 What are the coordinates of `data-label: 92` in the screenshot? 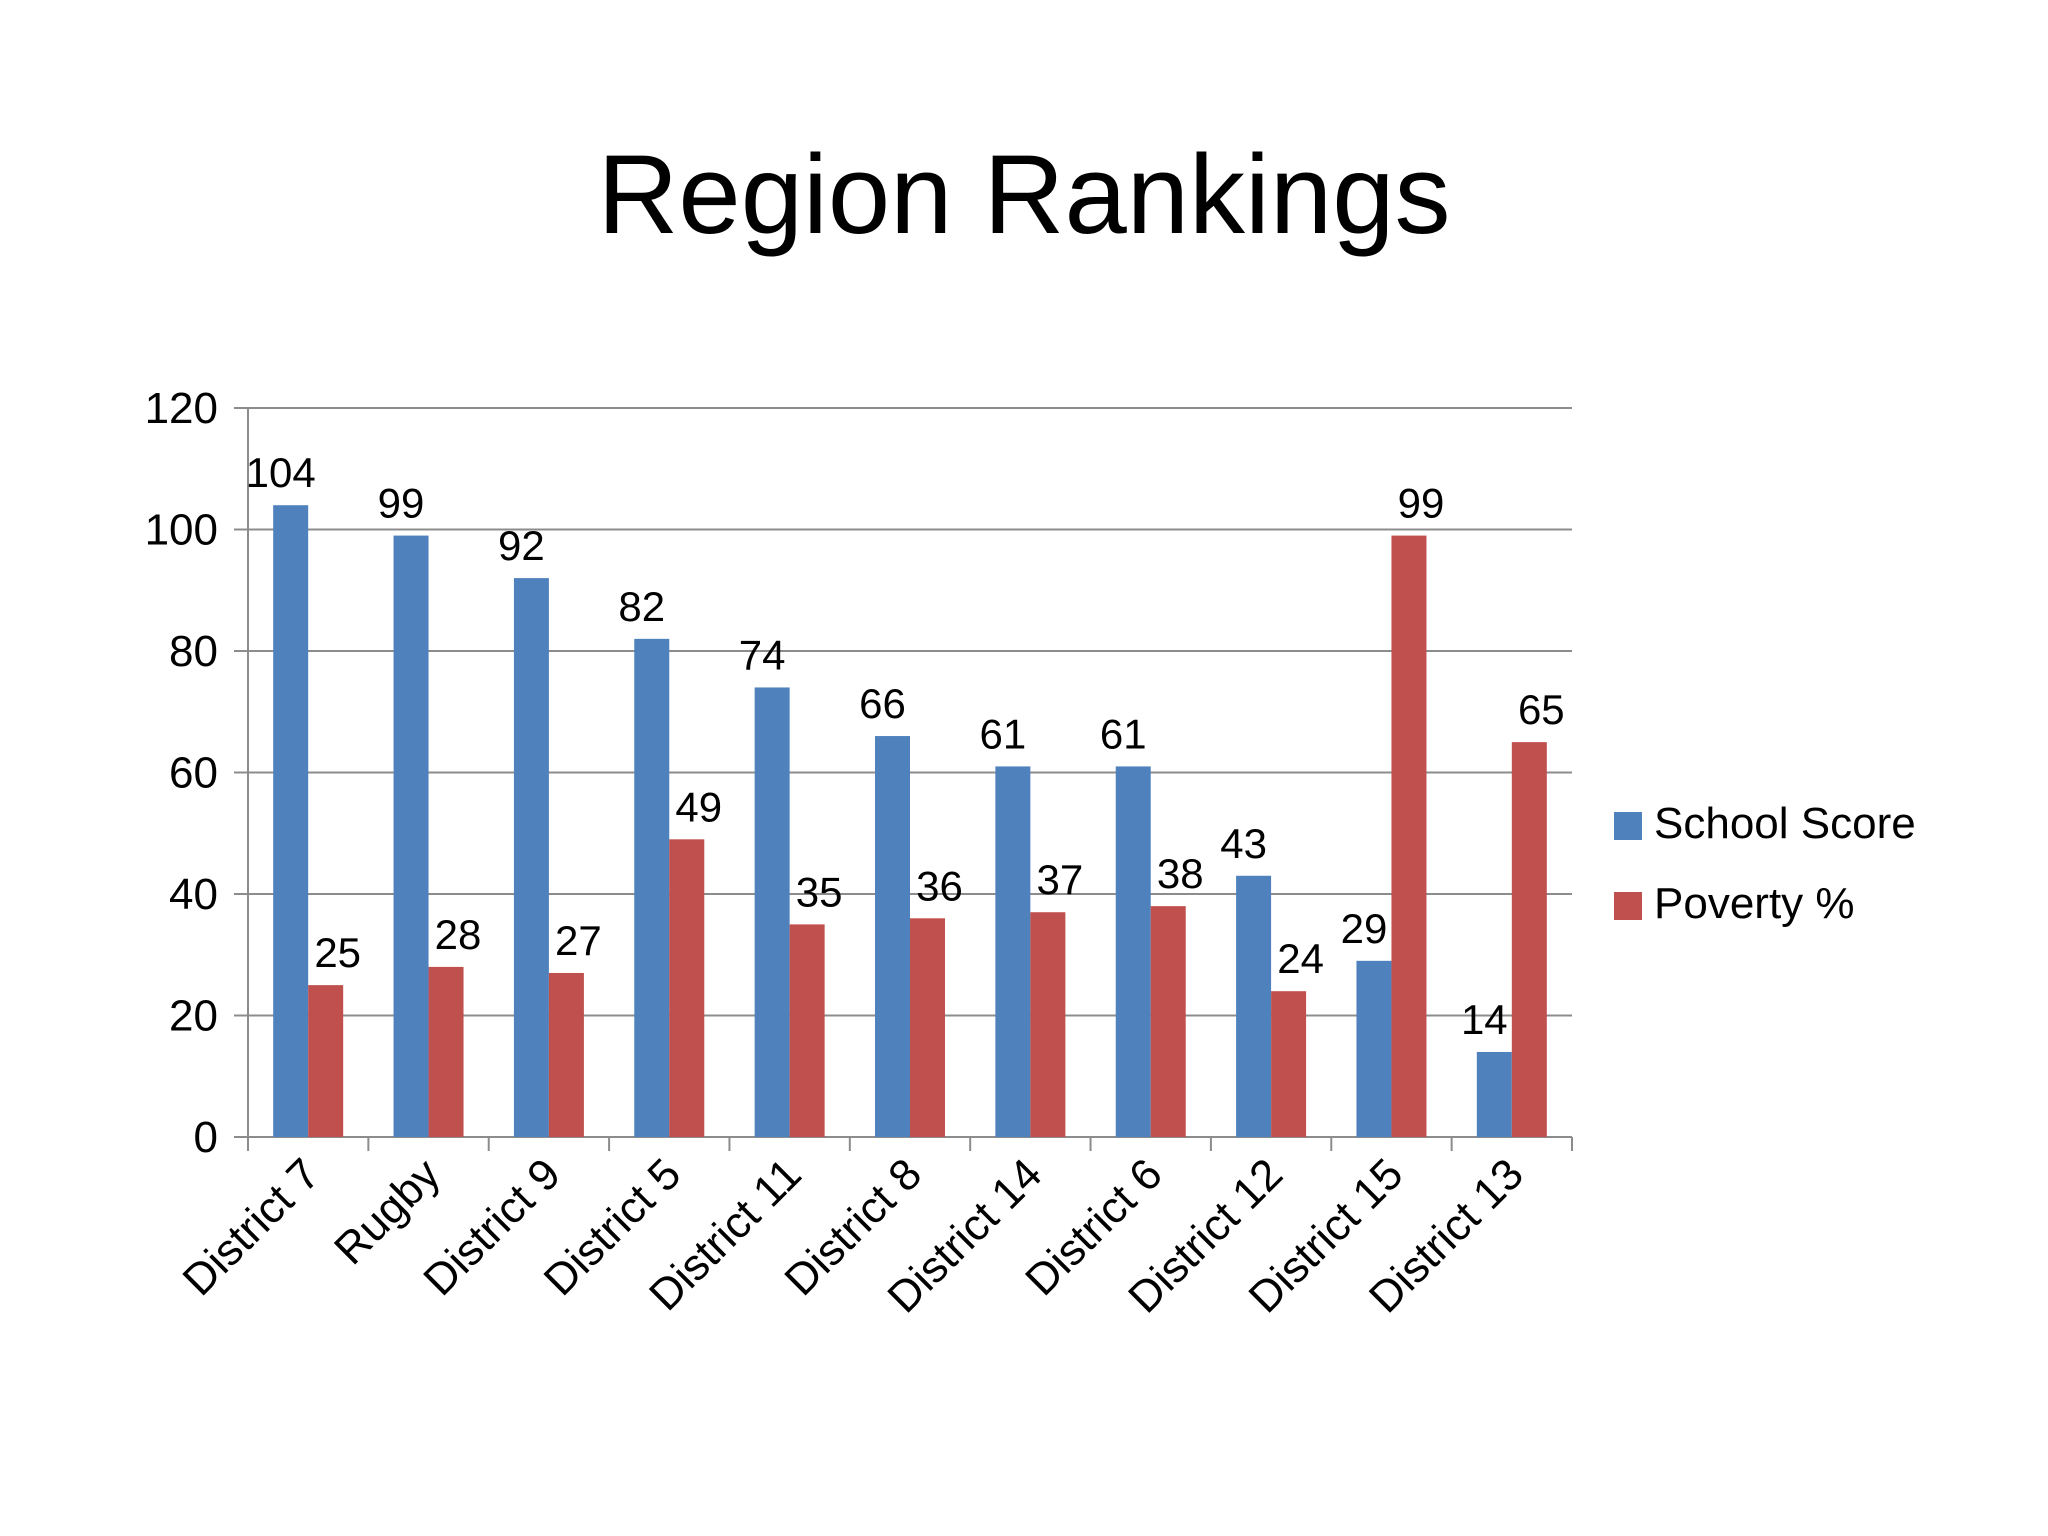 It's located at (521, 545).